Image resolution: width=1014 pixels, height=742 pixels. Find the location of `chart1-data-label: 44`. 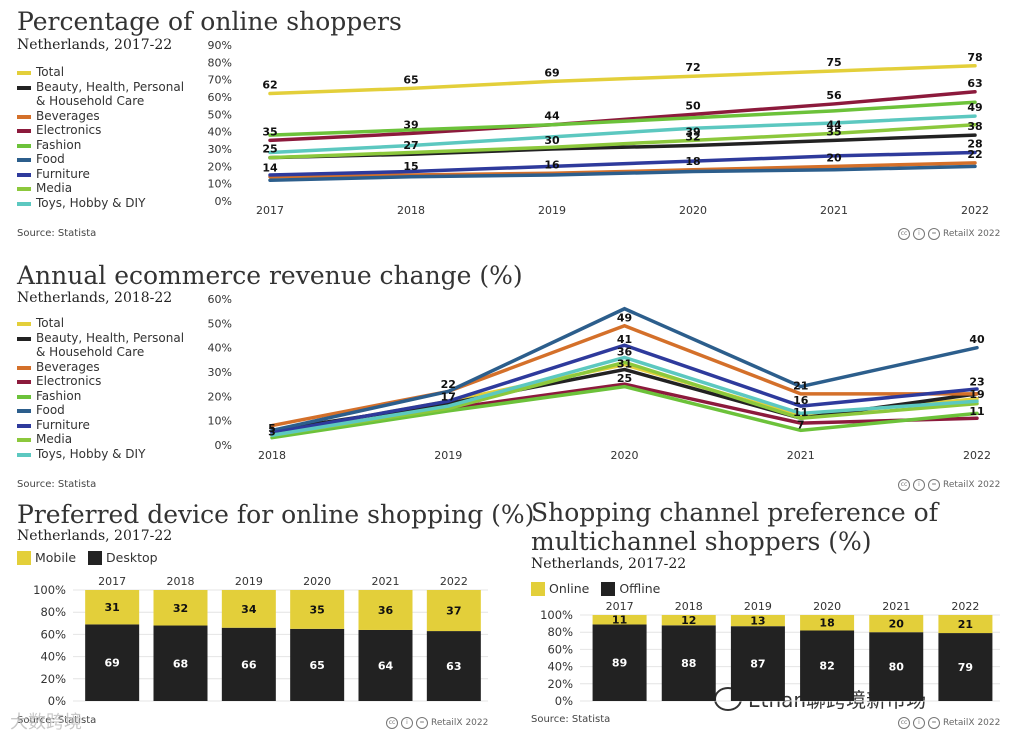

chart1-data-label: 44 is located at coordinates (552, 116).